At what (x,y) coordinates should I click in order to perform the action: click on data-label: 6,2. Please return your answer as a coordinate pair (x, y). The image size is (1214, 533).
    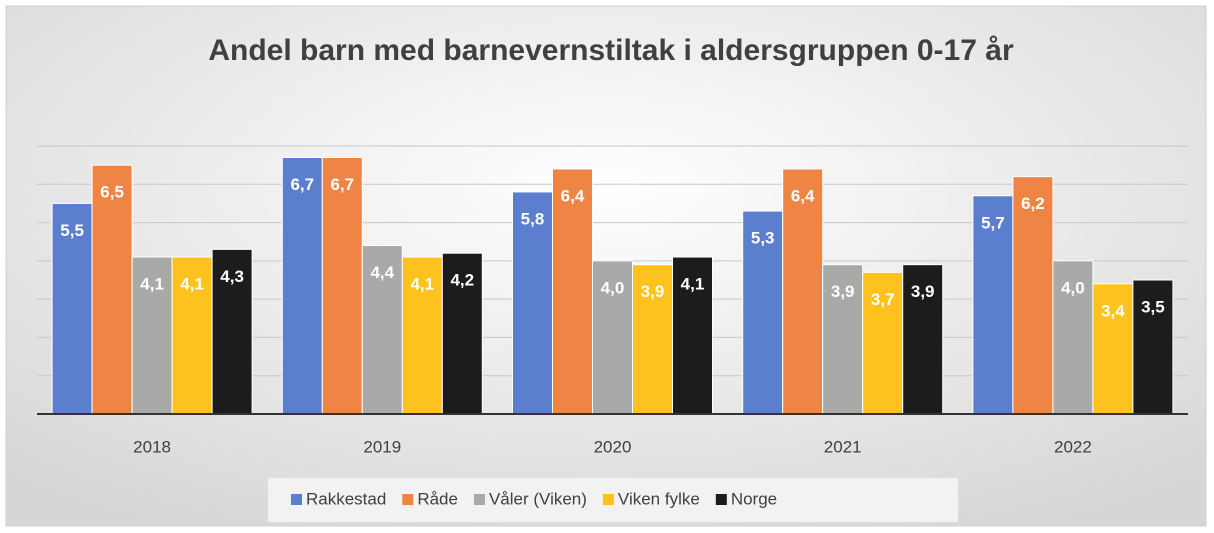
    Looking at the image, I should click on (1033, 203).